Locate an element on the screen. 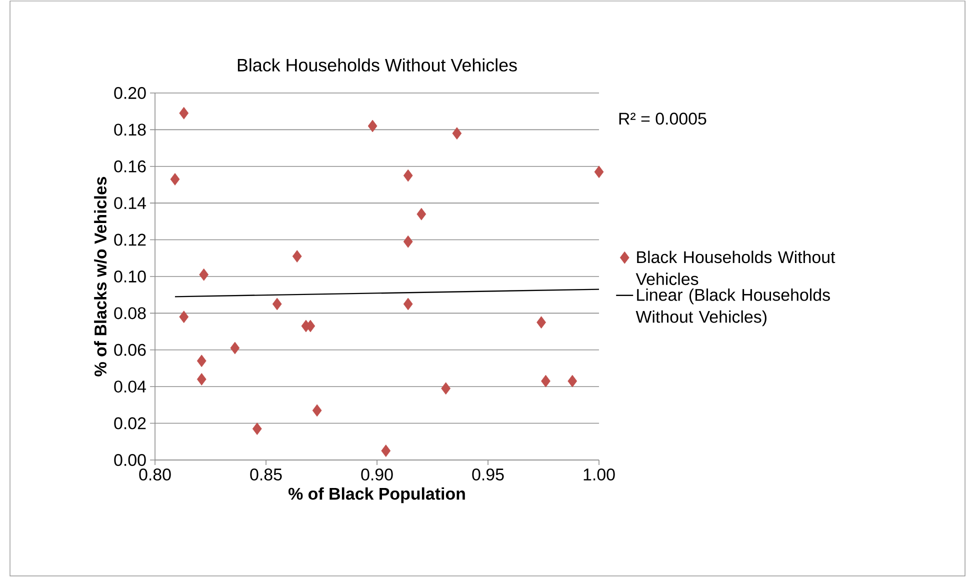 This screenshot has height=578, width=966. y-tick-label: 0.08 is located at coordinates (130, 313).